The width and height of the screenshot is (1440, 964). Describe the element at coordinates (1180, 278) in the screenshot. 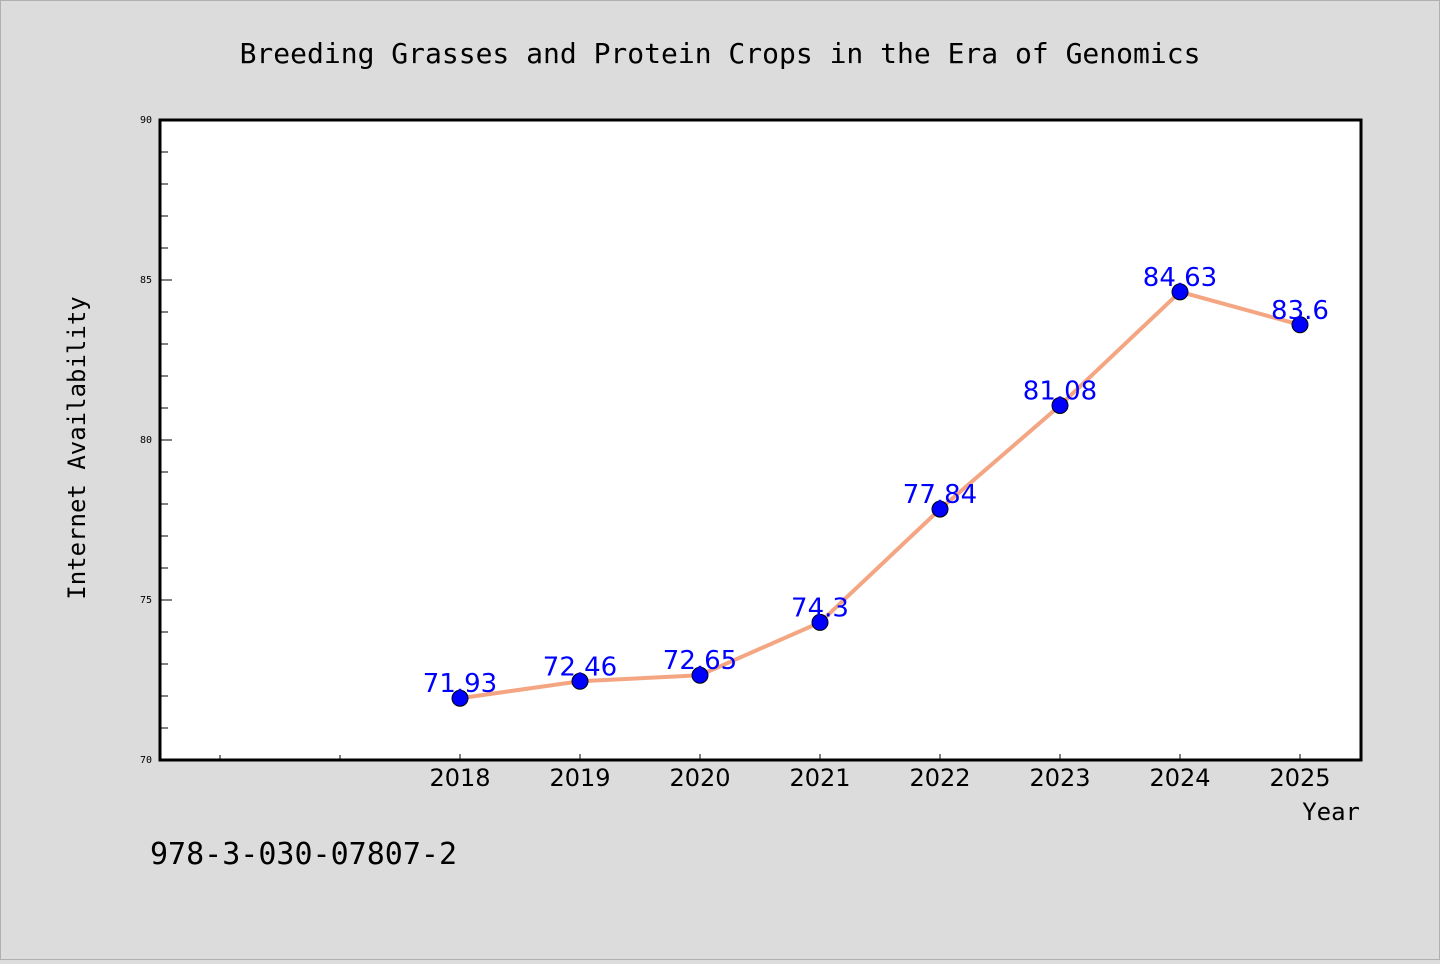

I see `data-label: 84.63` at that location.